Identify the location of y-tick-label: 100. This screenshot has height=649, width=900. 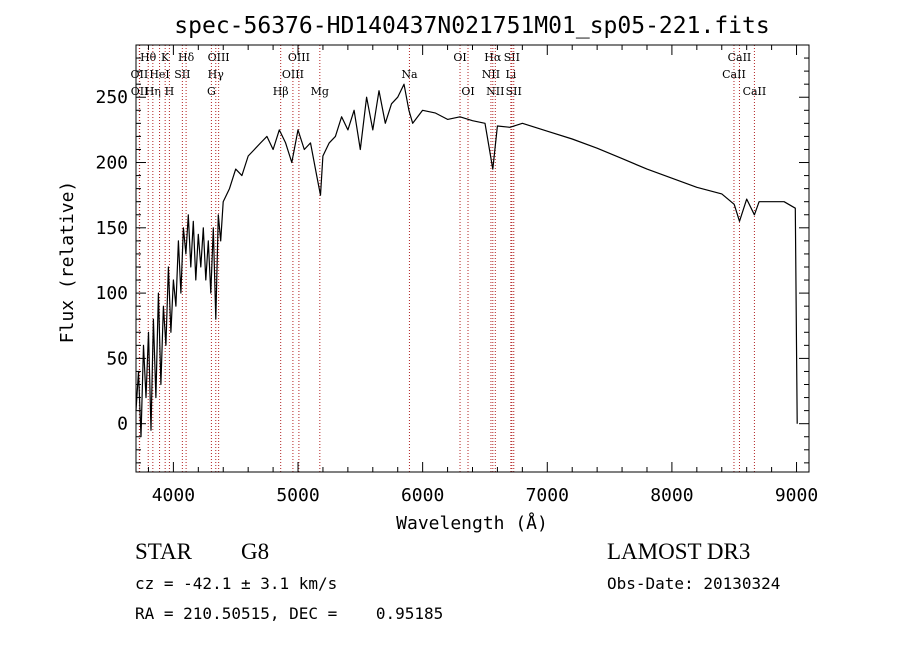
(111, 293).